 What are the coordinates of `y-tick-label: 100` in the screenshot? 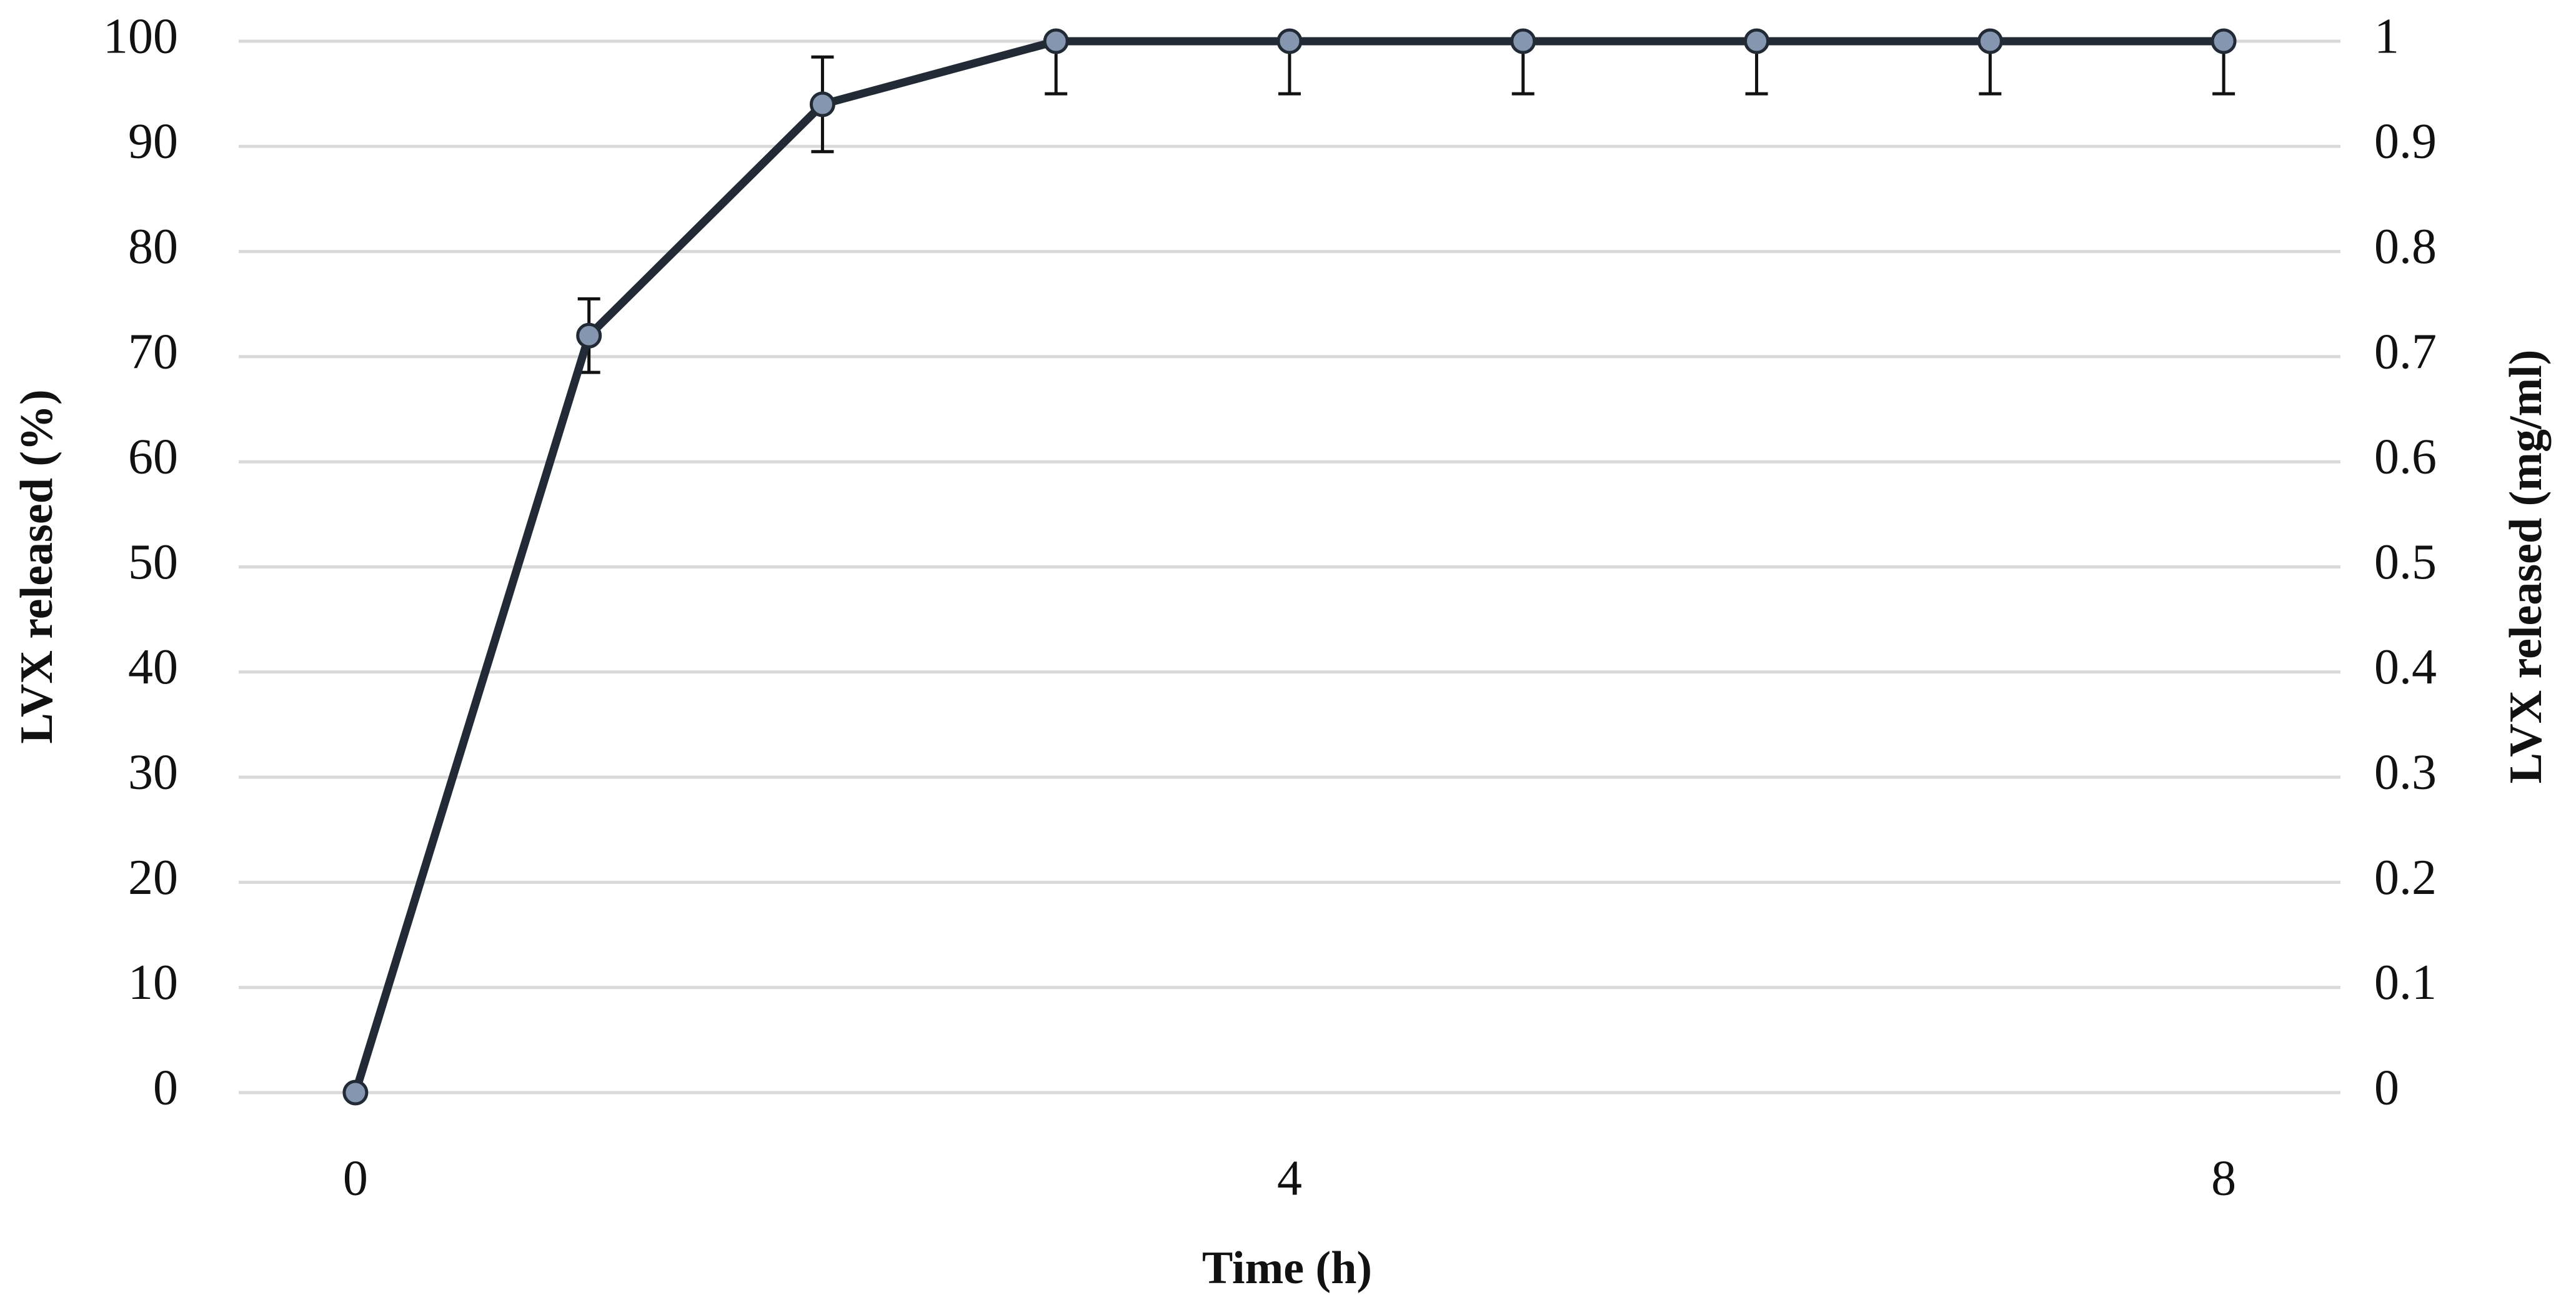 It's located at (140, 36).